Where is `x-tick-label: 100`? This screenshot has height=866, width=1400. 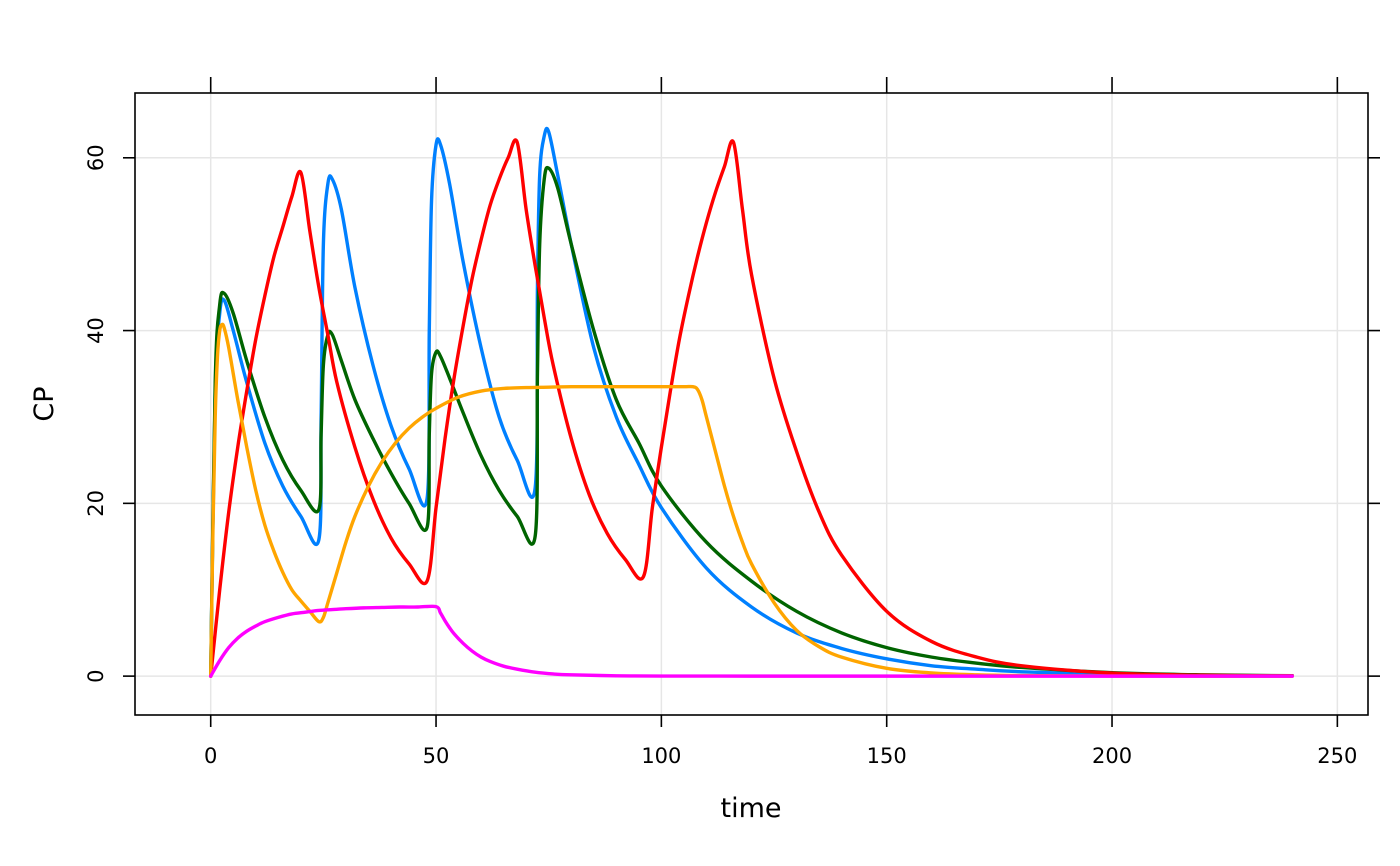 x-tick-label: 100 is located at coordinates (661, 756).